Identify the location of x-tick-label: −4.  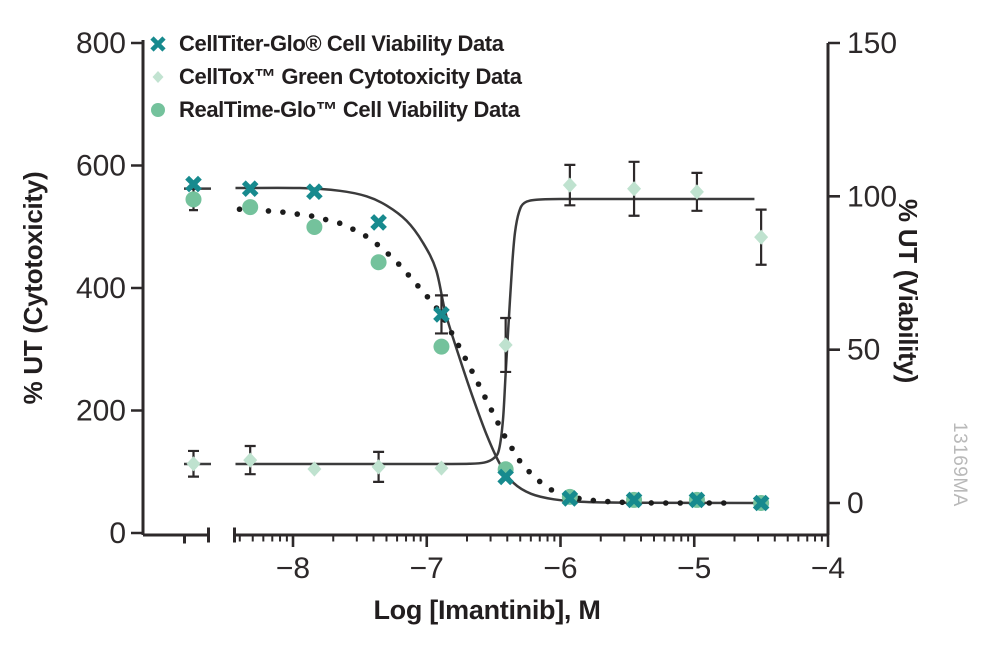
(828, 568).